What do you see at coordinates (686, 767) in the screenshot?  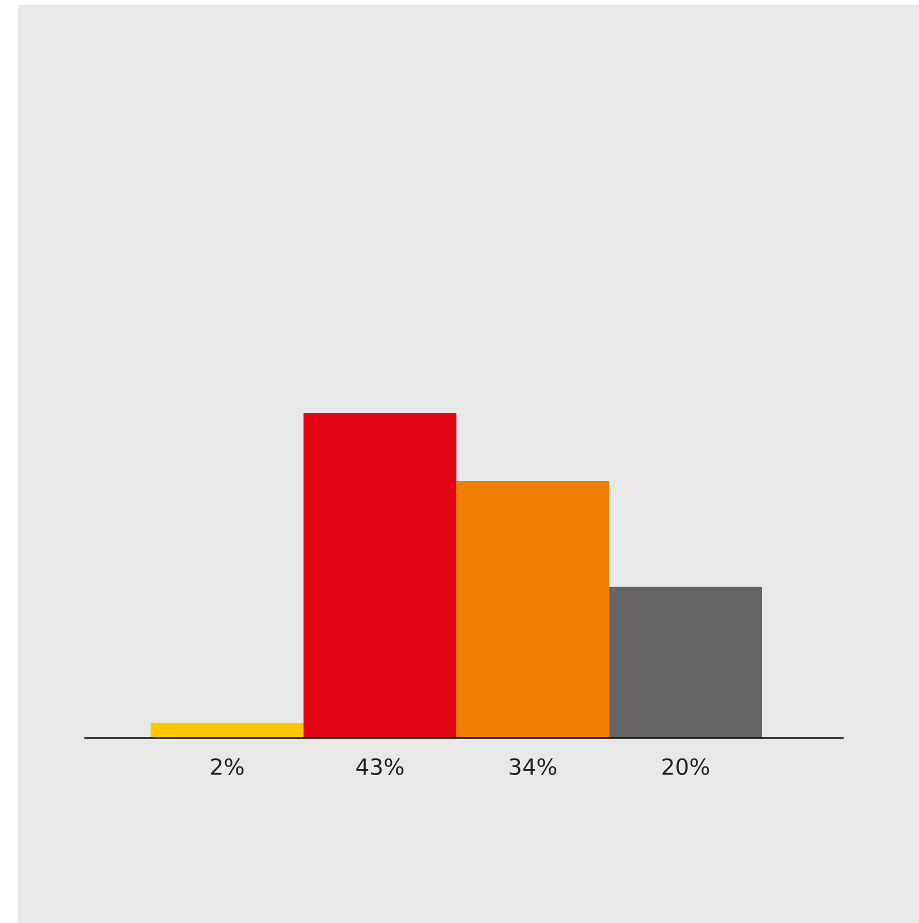 I see `data-label: 20%` at bounding box center [686, 767].